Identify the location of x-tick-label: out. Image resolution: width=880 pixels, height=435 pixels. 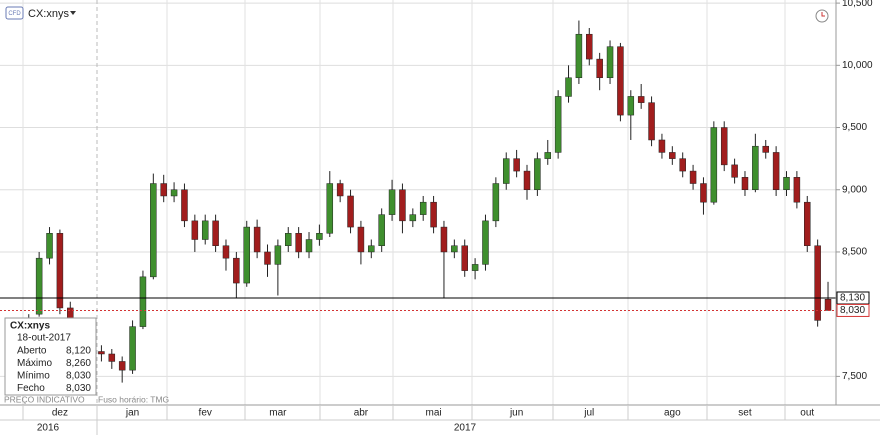
(807, 413).